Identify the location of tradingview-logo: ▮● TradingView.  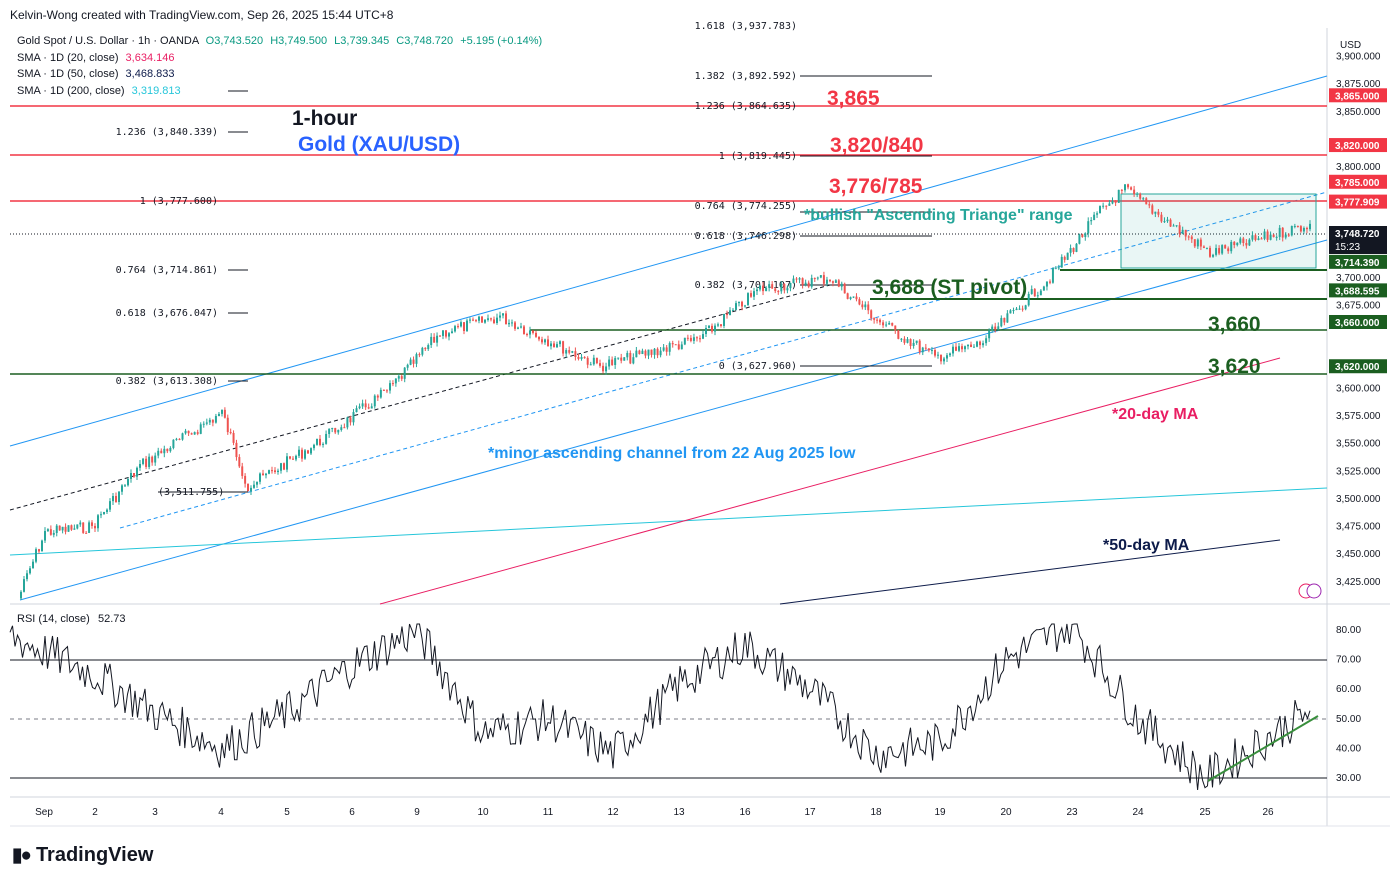
(82, 855).